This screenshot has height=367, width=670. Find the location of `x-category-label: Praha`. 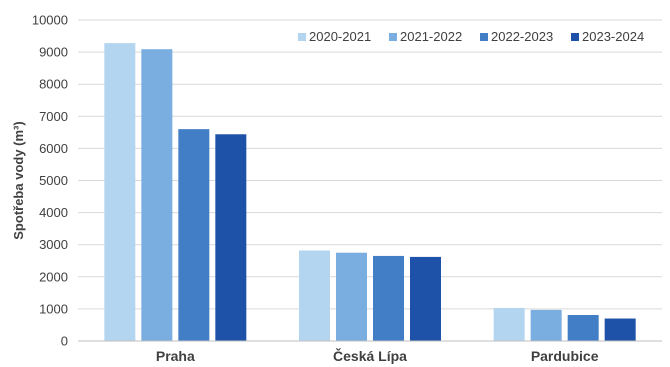

x-category-label: Praha is located at coordinates (175, 356).